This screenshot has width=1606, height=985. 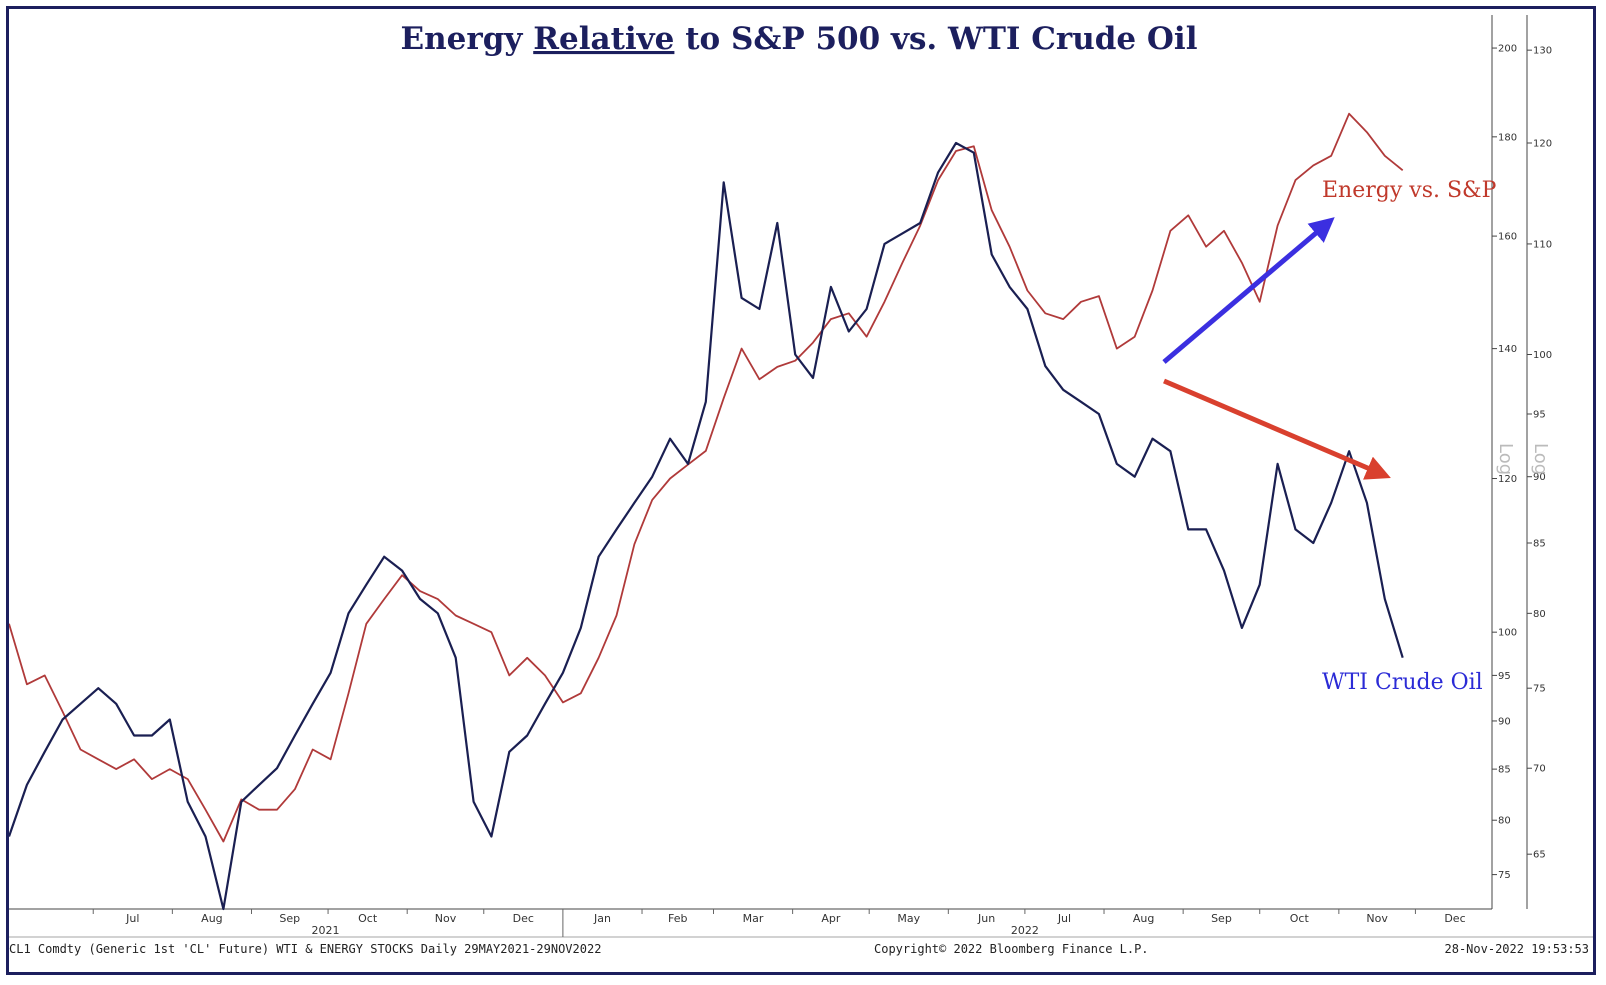 I want to click on footer-copyright: Copyright© 2022 Bloomberg Finance L.P., so click(x=1011, y=949).